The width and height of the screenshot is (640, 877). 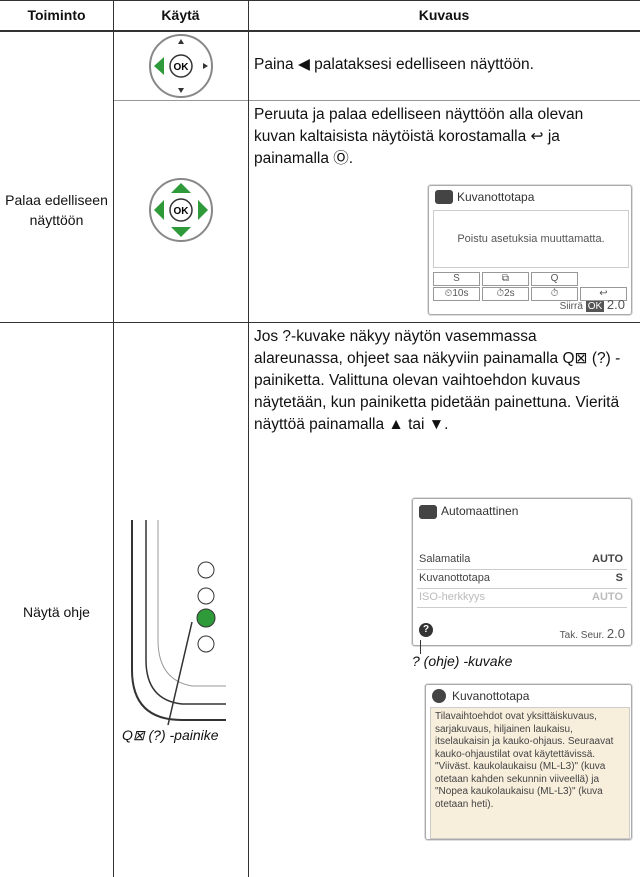 I want to click on footer-item: Seur., so click(x=592, y=635).